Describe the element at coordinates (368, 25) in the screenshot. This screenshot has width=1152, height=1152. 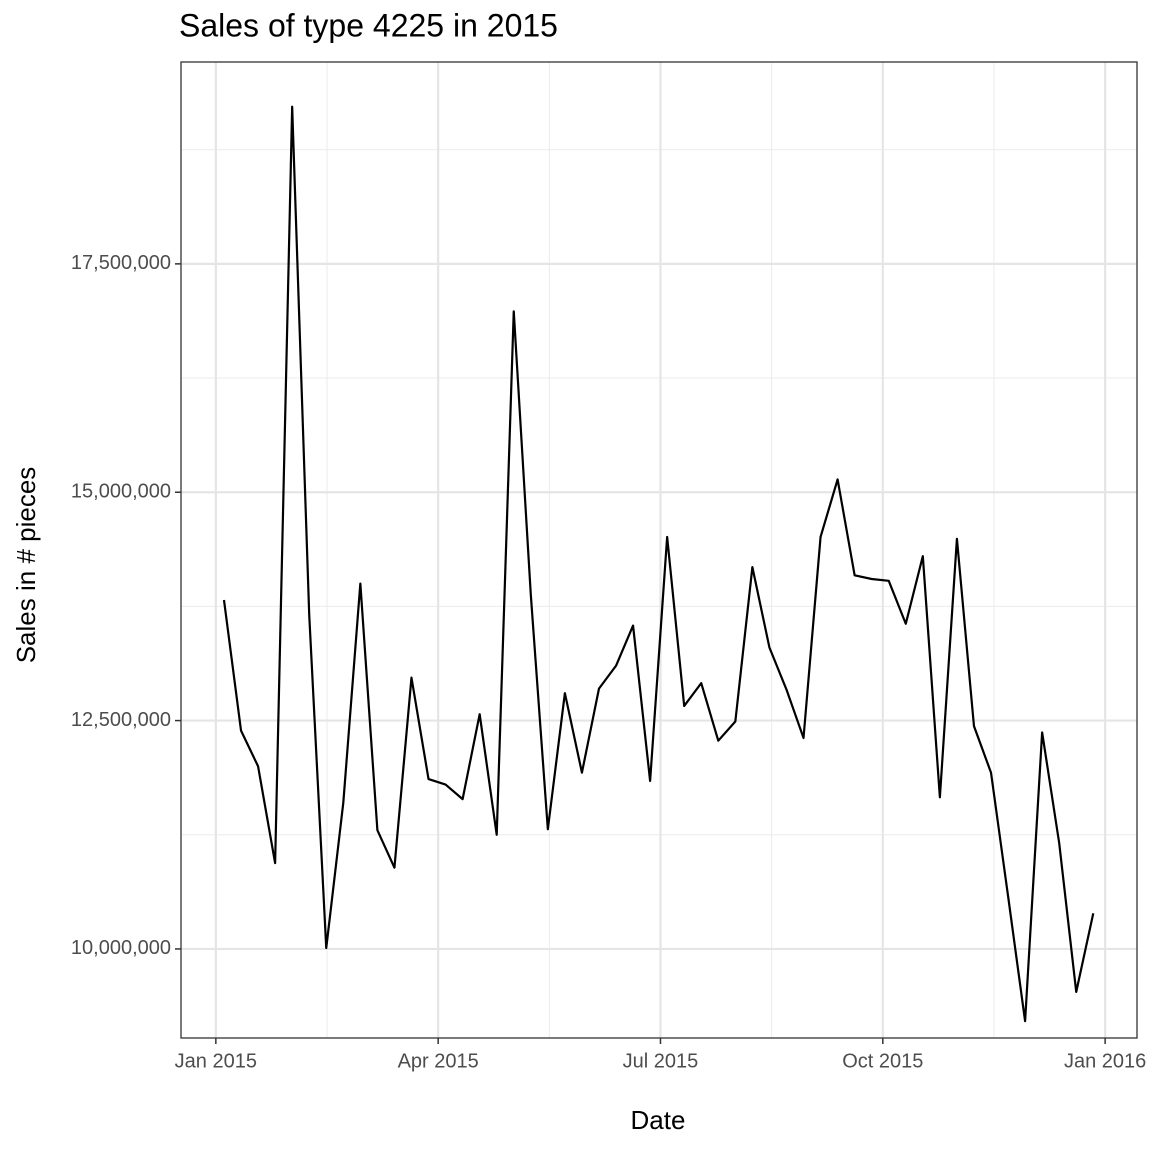
I see `chart-title: Sales of type 4225 in 2015` at that location.